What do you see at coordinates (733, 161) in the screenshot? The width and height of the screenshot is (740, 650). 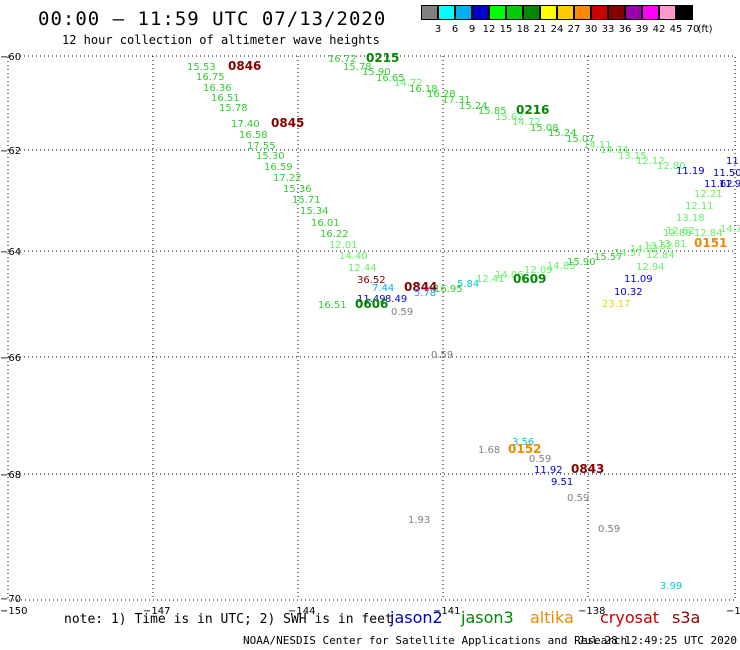 I see `wave-height-label: 11.2` at bounding box center [733, 161].